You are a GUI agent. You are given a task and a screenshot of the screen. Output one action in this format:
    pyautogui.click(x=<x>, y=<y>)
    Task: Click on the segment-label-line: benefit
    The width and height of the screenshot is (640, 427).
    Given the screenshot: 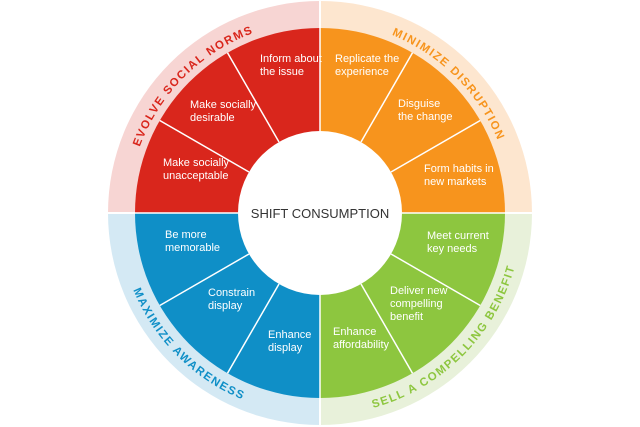 What is the action you would take?
    pyautogui.click(x=406, y=317)
    